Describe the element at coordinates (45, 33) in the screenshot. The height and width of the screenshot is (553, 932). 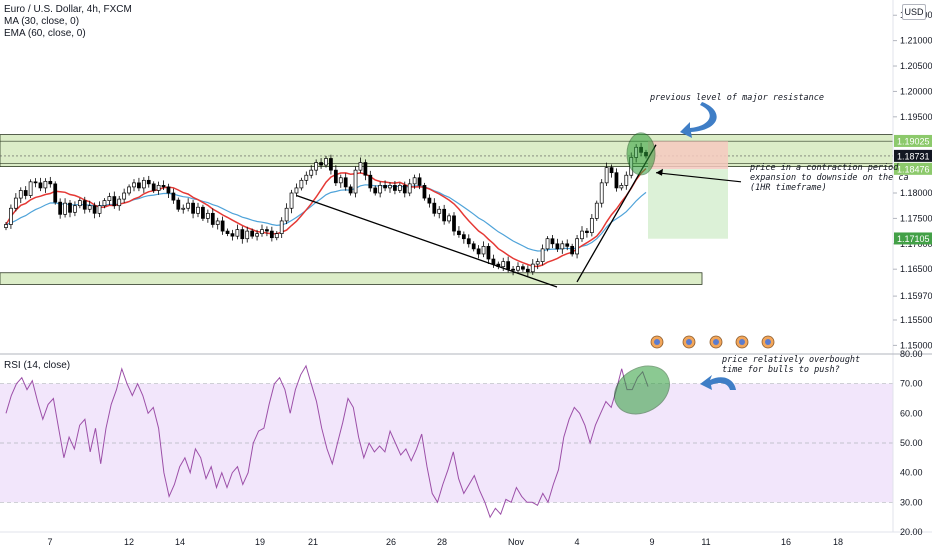
I see `ema-legend: EMA (60, close, 0)` at that location.